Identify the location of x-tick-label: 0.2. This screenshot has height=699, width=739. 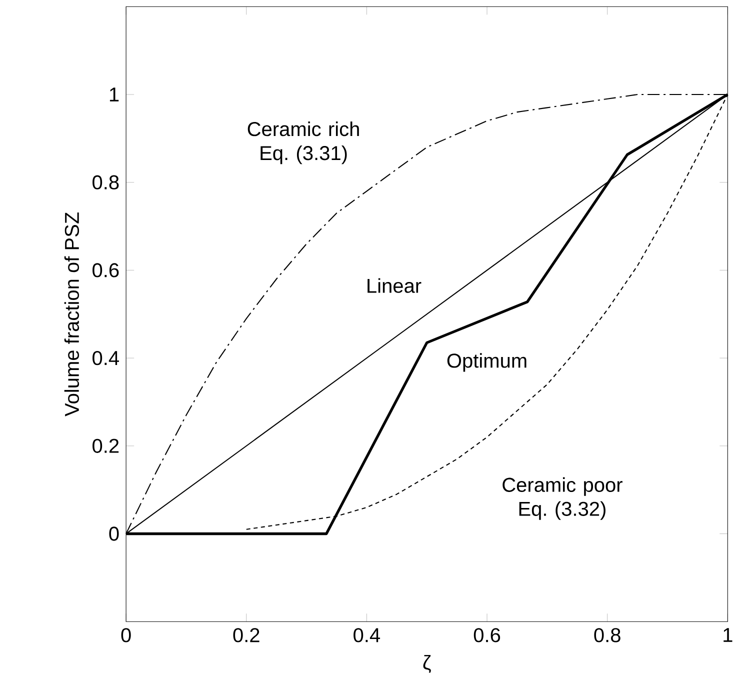
(246, 635).